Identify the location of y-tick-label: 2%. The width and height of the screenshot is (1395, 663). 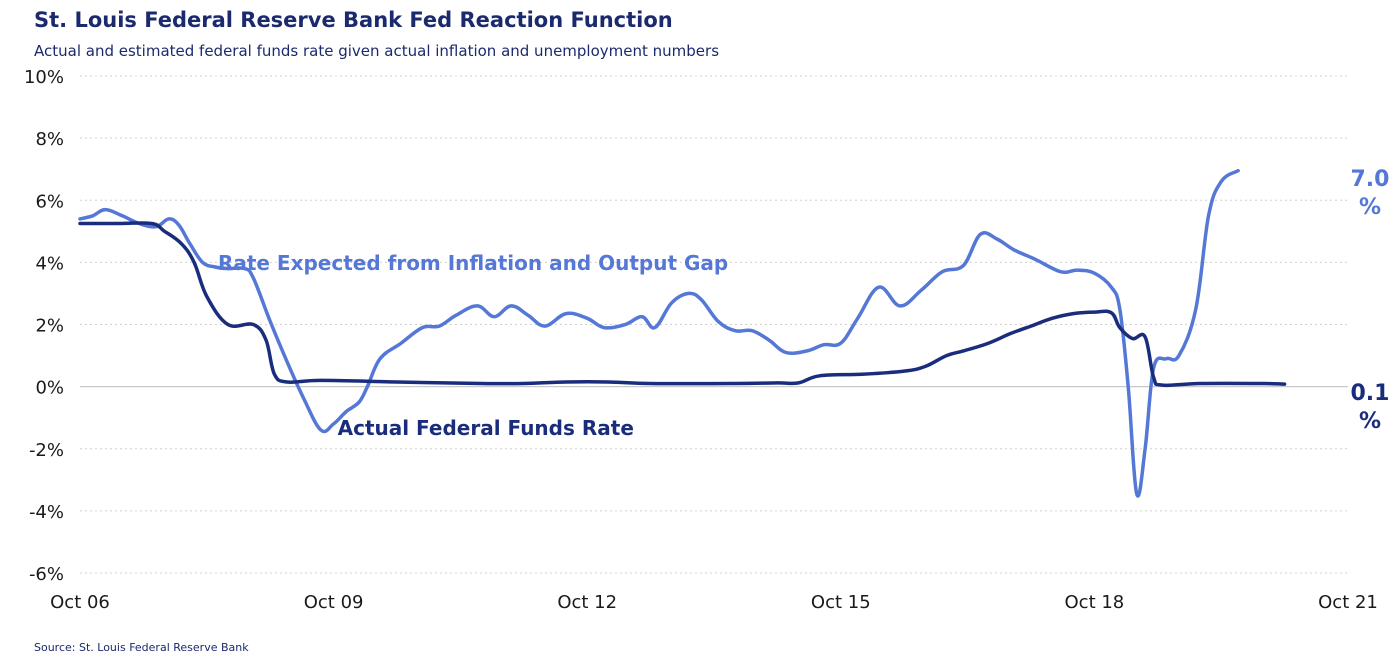
(49, 326).